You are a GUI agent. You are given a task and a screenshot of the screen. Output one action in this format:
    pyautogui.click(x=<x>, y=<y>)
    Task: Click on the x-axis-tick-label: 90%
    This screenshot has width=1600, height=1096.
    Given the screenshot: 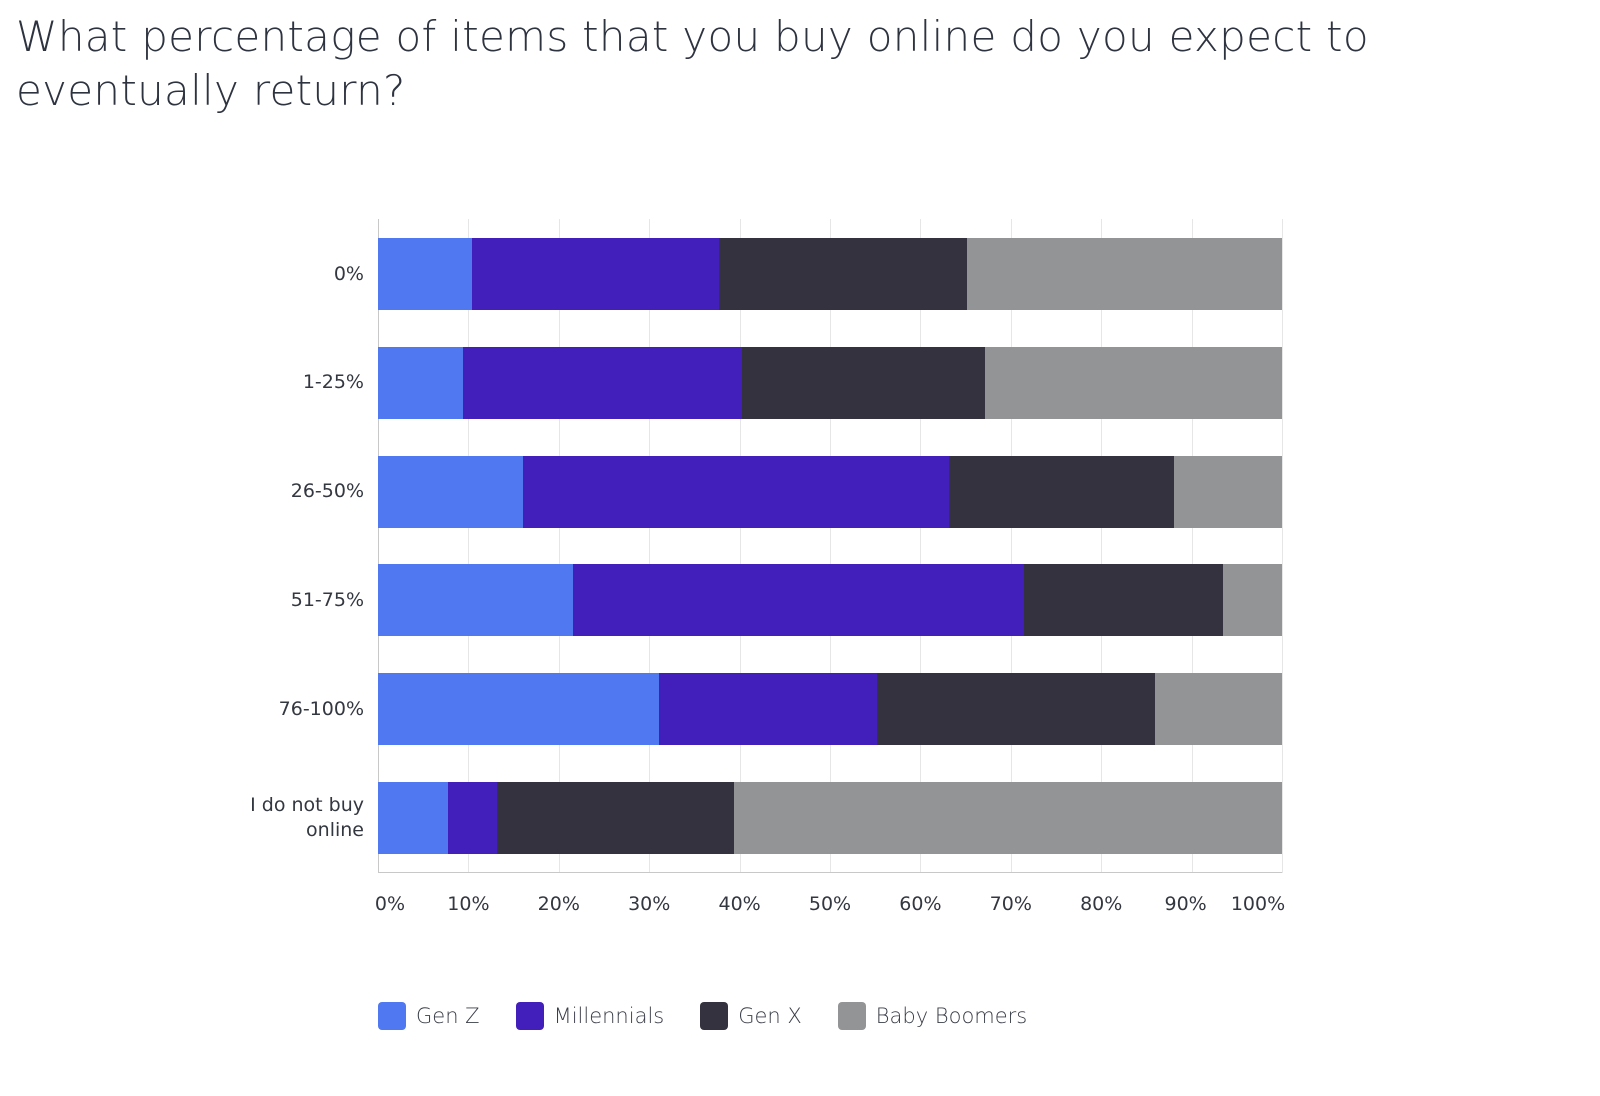 What is the action you would take?
    pyautogui.click(x=1185, y=904)
    